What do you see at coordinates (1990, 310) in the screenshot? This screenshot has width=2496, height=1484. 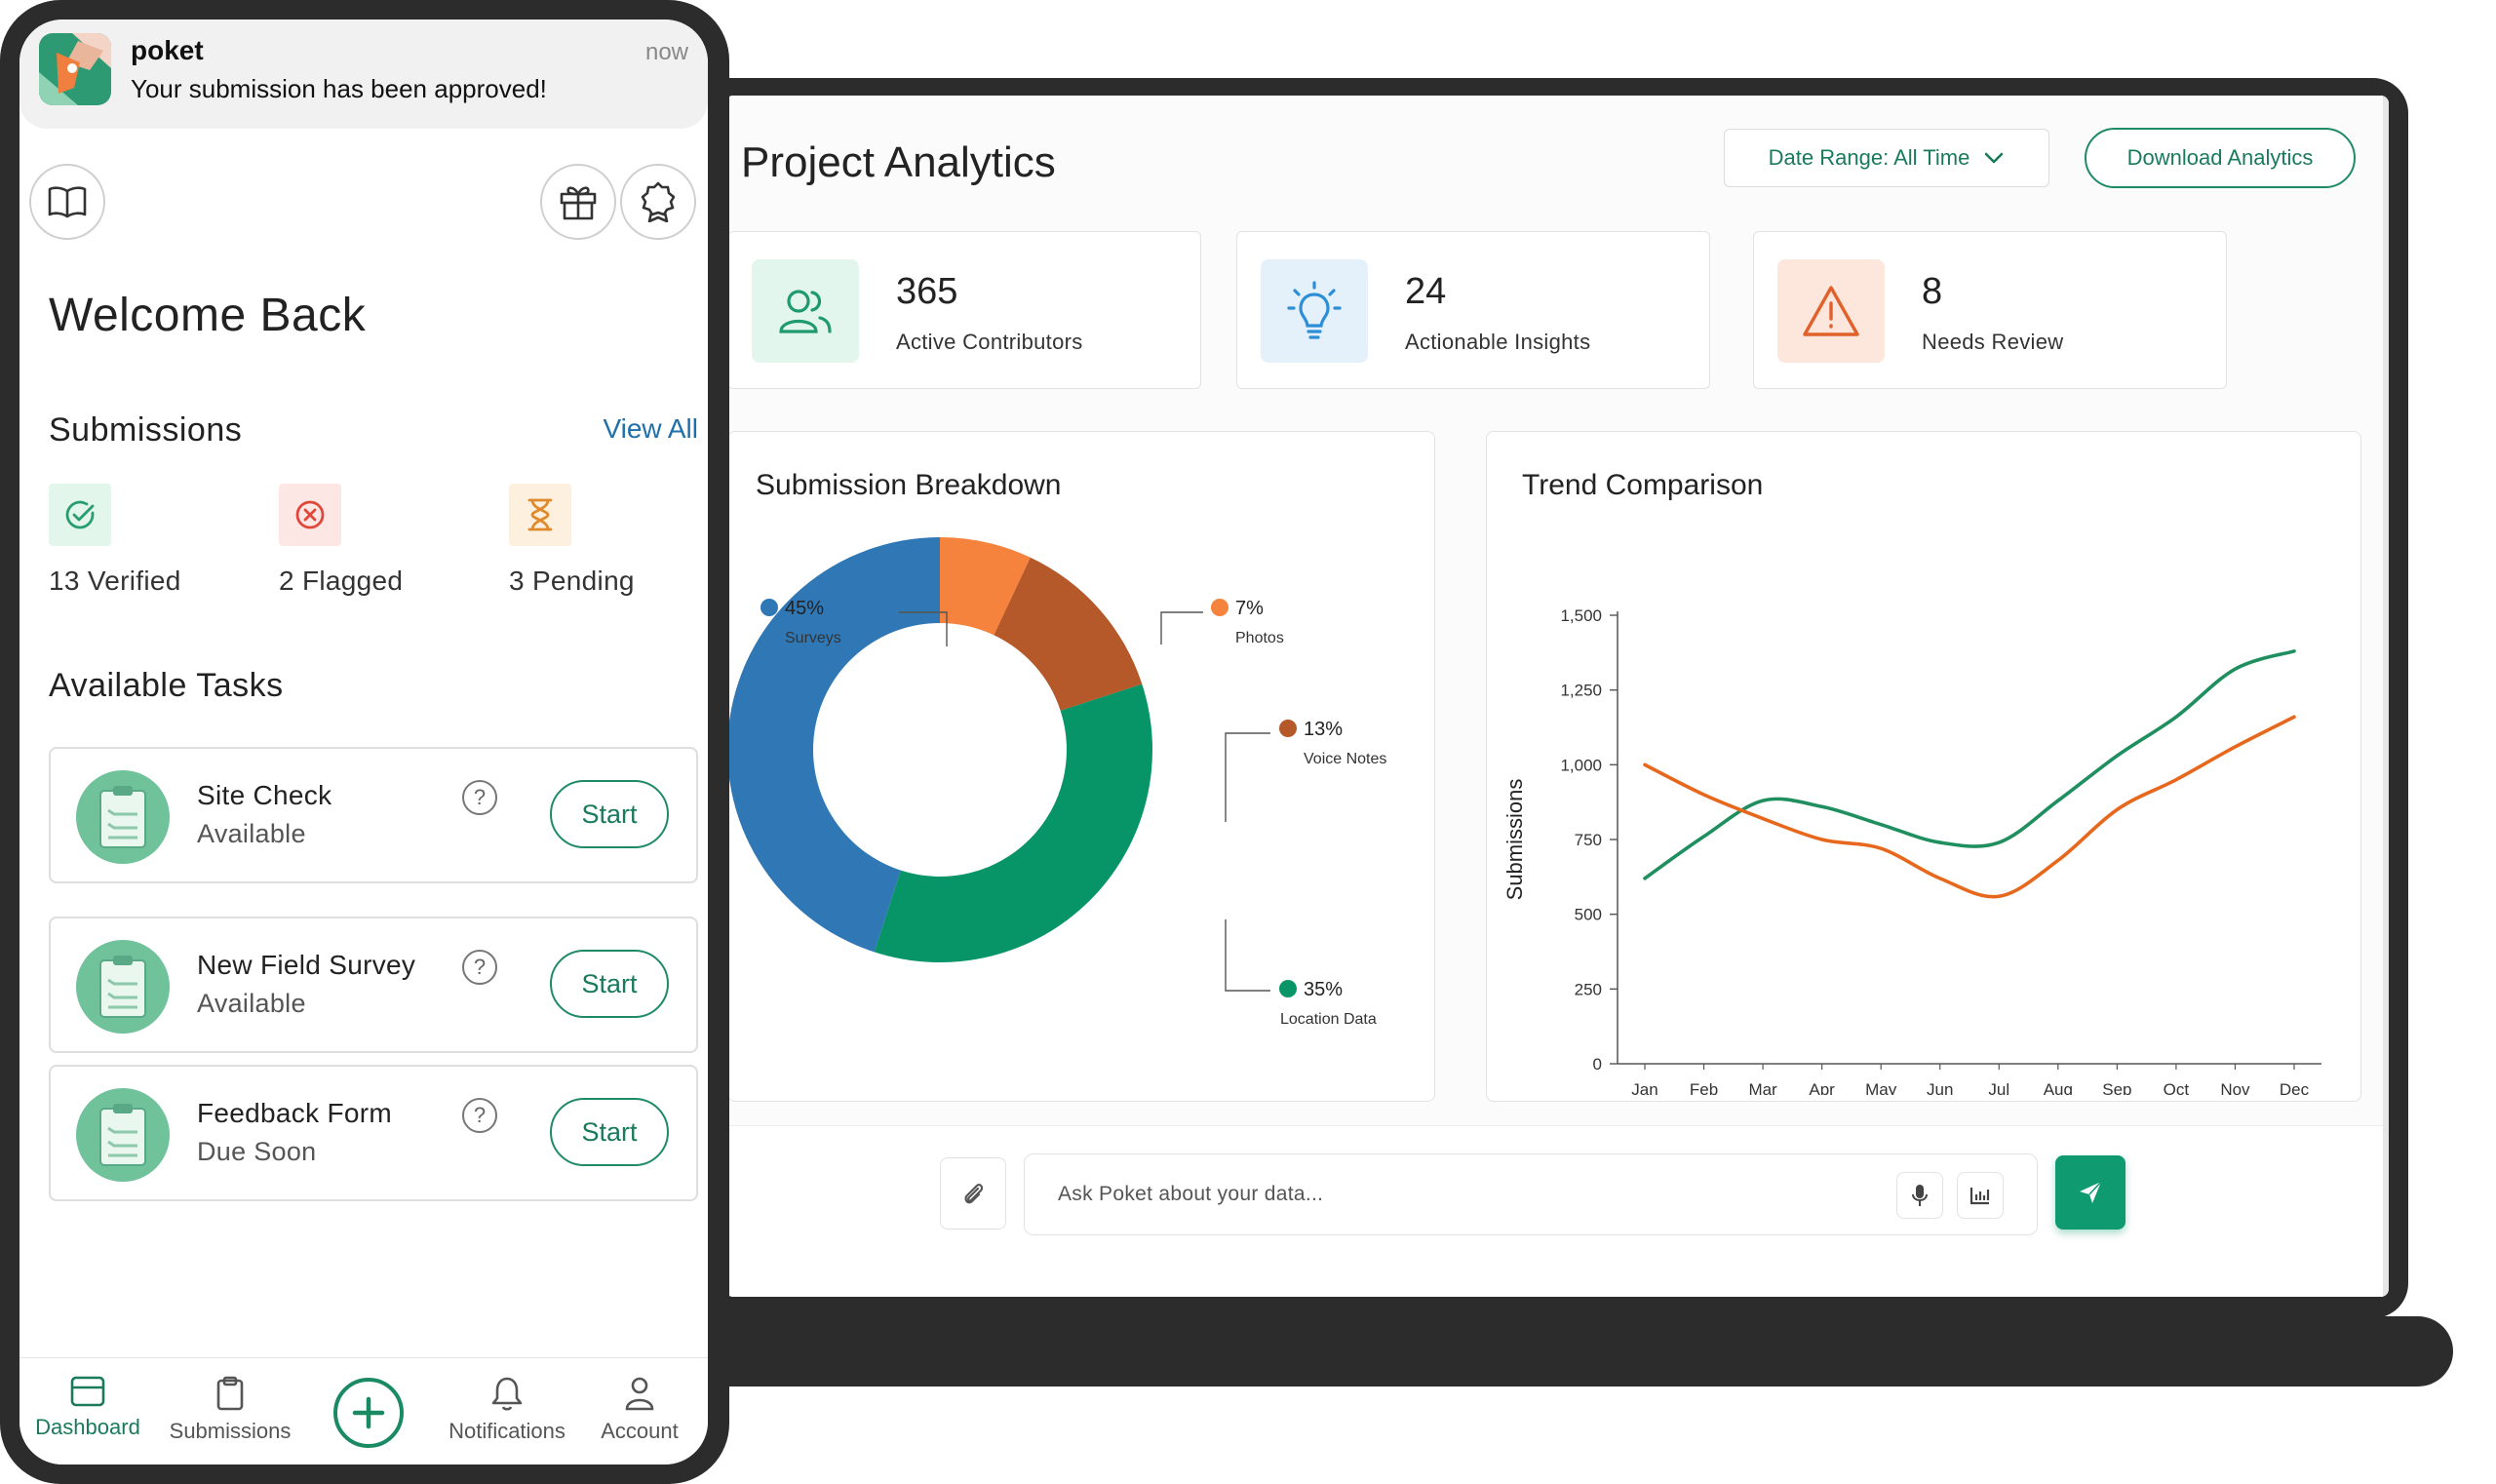 I see `stat-card-review: 8 Needs Review` at bounding box center [1990, 310].